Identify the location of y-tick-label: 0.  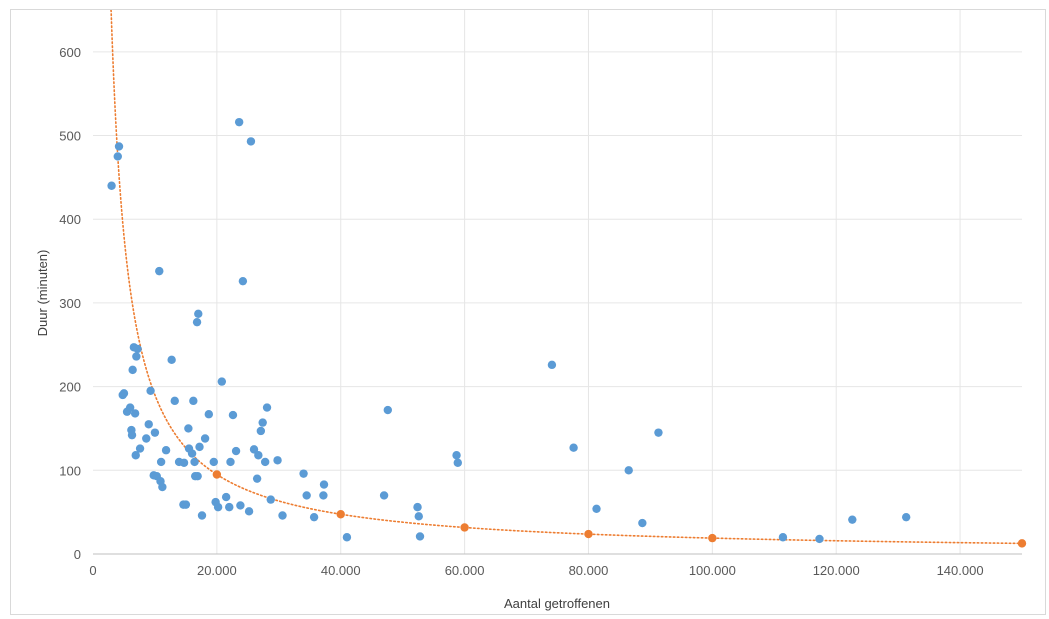
(77, 554).